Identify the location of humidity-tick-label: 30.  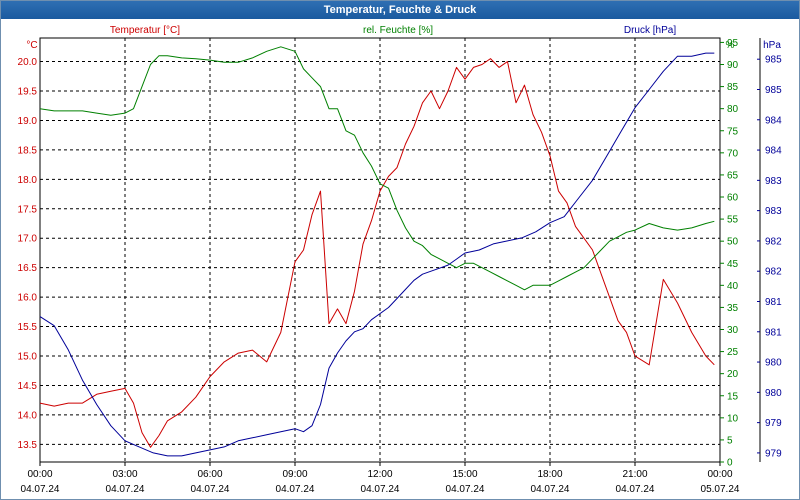
(733, 330).